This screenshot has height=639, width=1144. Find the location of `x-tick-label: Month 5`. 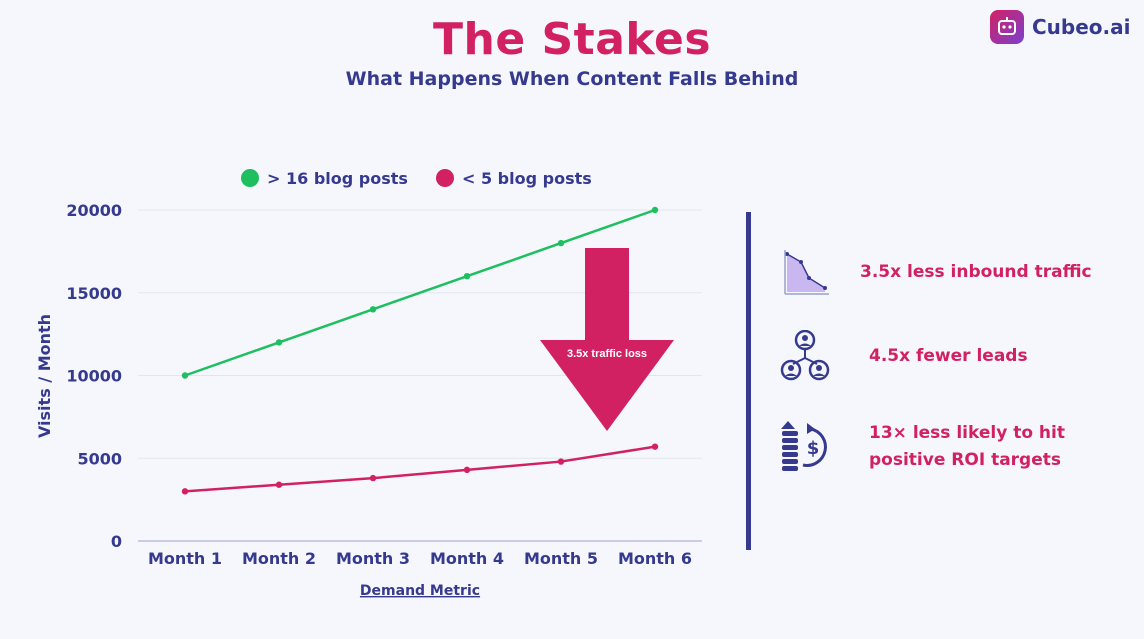

x-tick-label: Month 5 is located at coordinates (561, 558).